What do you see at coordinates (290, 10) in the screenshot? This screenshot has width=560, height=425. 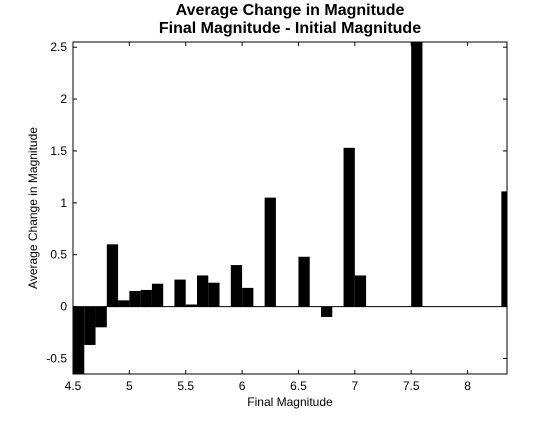 I see `chart-title: Average Change in Magnitude` at bounding box center [290, 10].